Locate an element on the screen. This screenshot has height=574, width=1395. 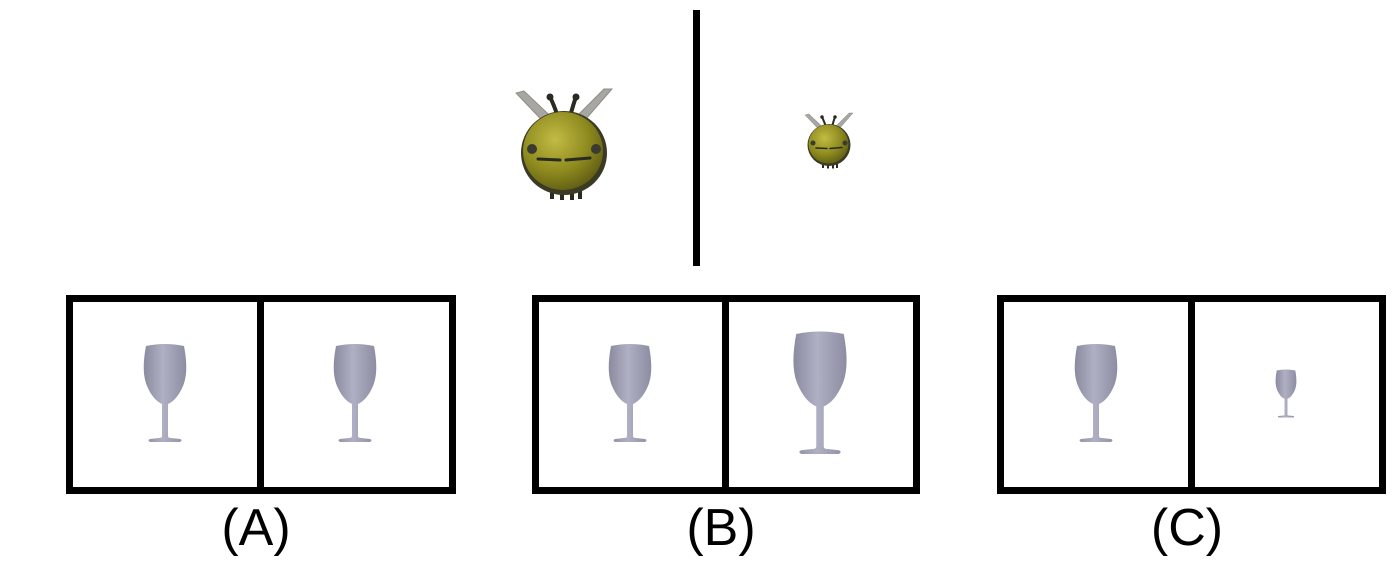
option-b is located at coordinates (726, 394).